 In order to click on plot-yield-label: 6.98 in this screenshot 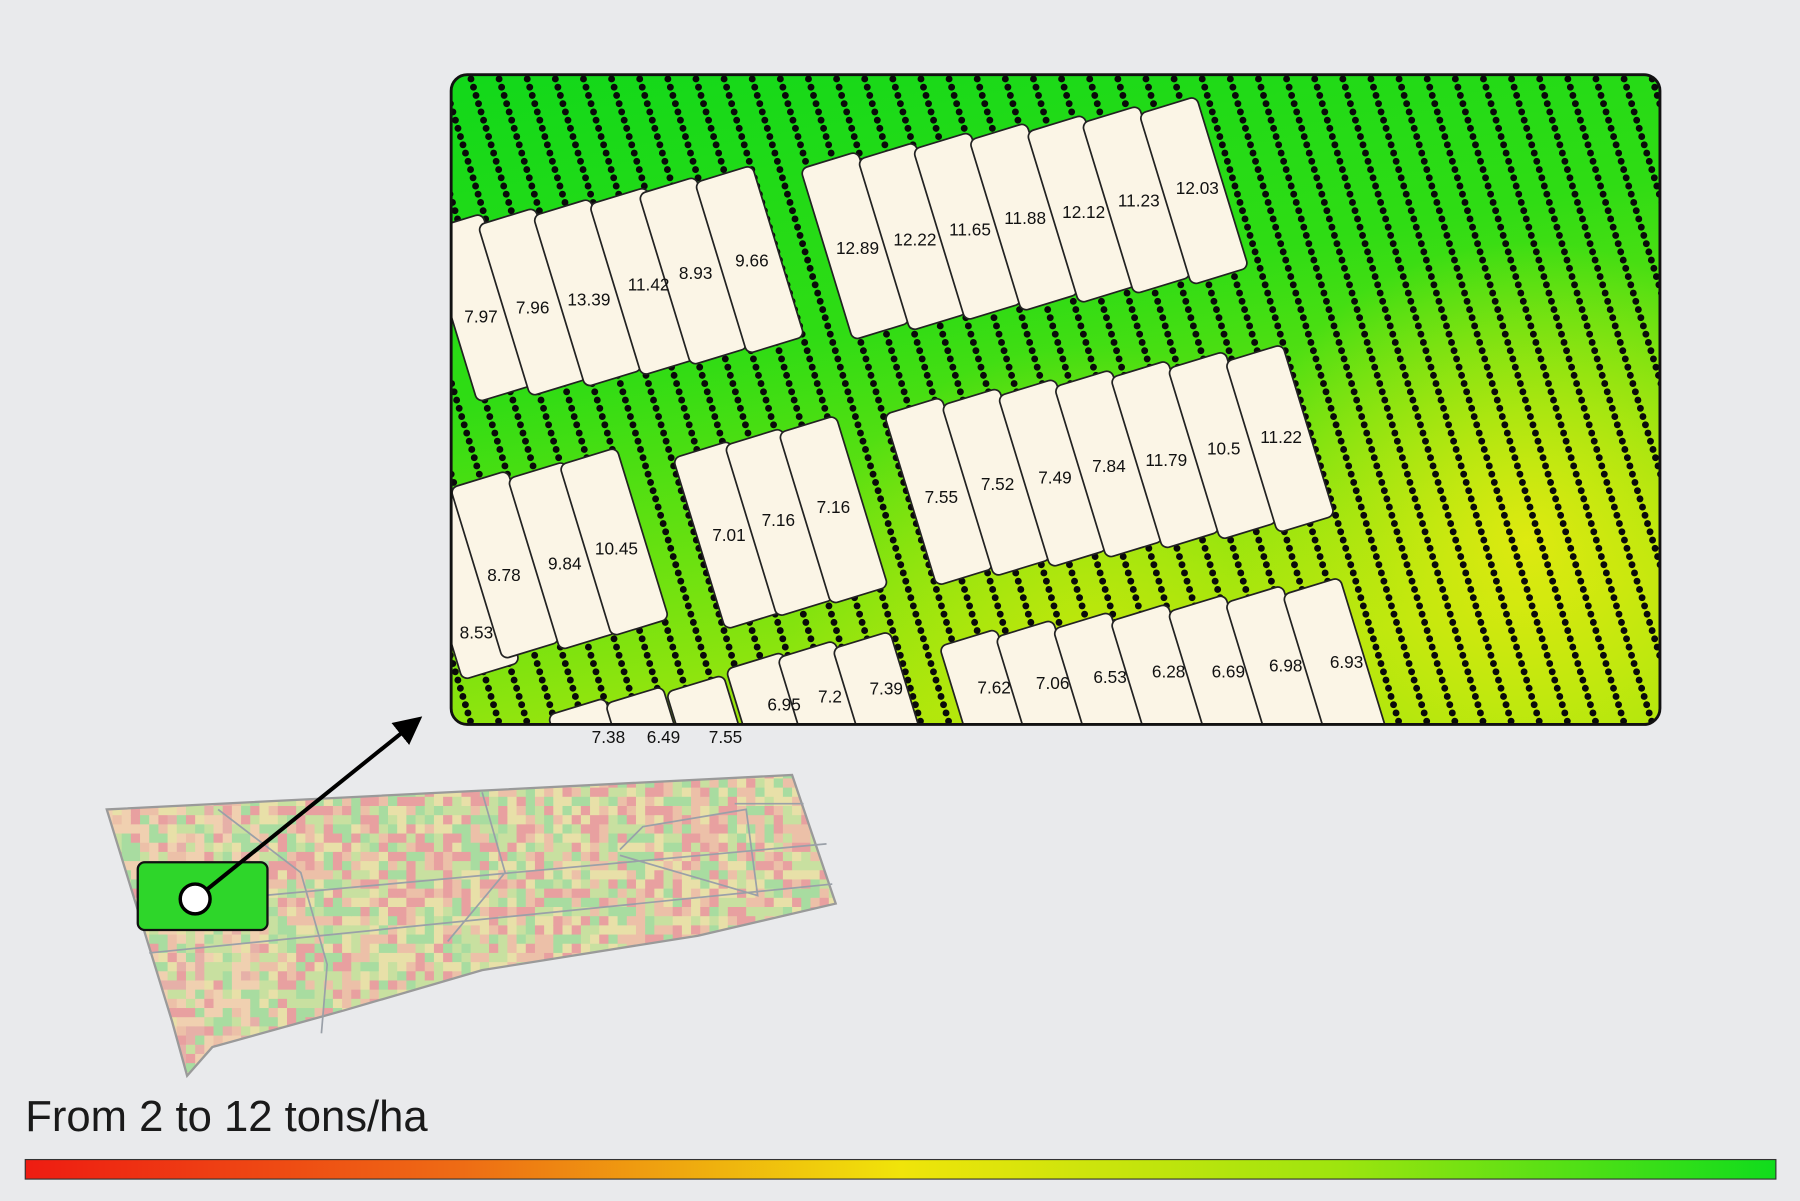, I will do `click(1285, 666)`.